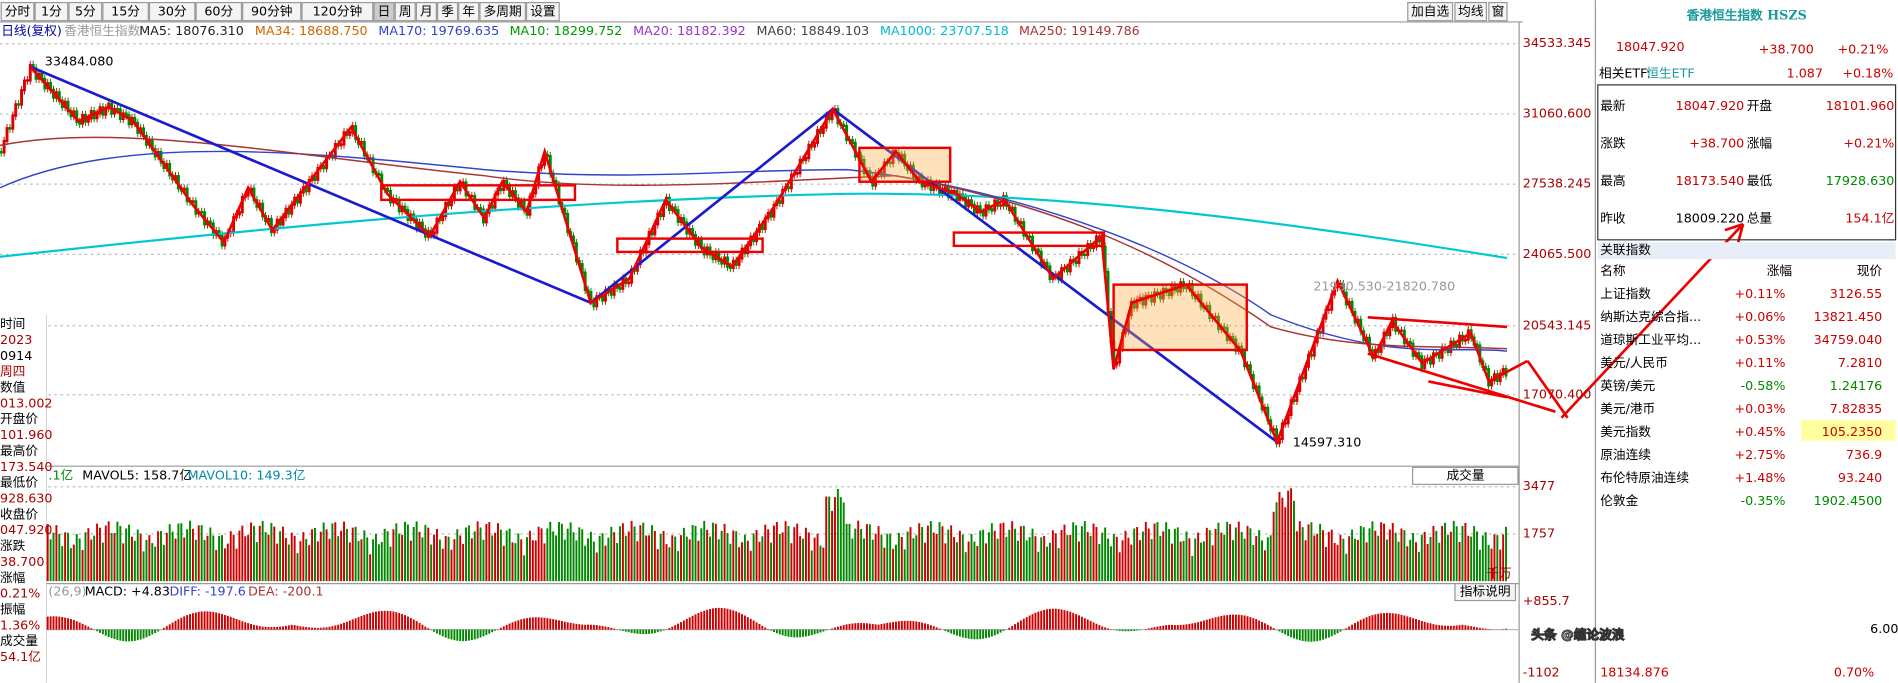 This screenshot has width=1898, height=683. I want to click on etf-label: 相关ETF:, so click(1625, 72).